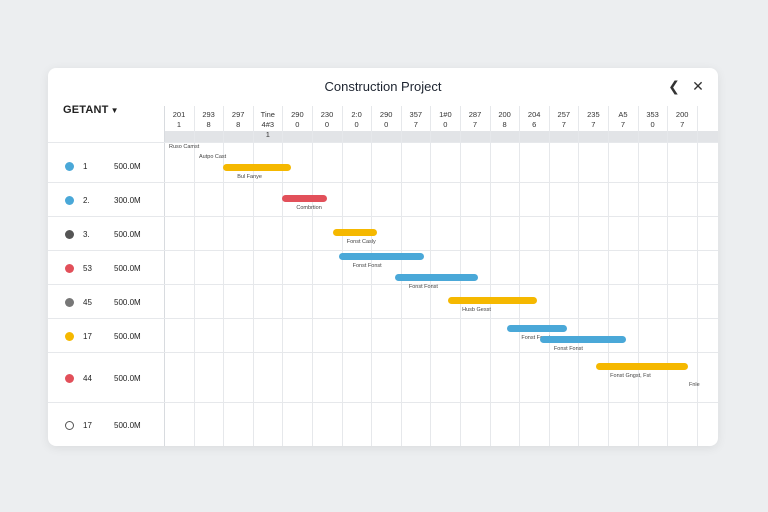 The image size is (768, 512). Describe the element at coordinates (86, 110) in the screenshot. I see `gantt-view-label: GETANT` at that location.